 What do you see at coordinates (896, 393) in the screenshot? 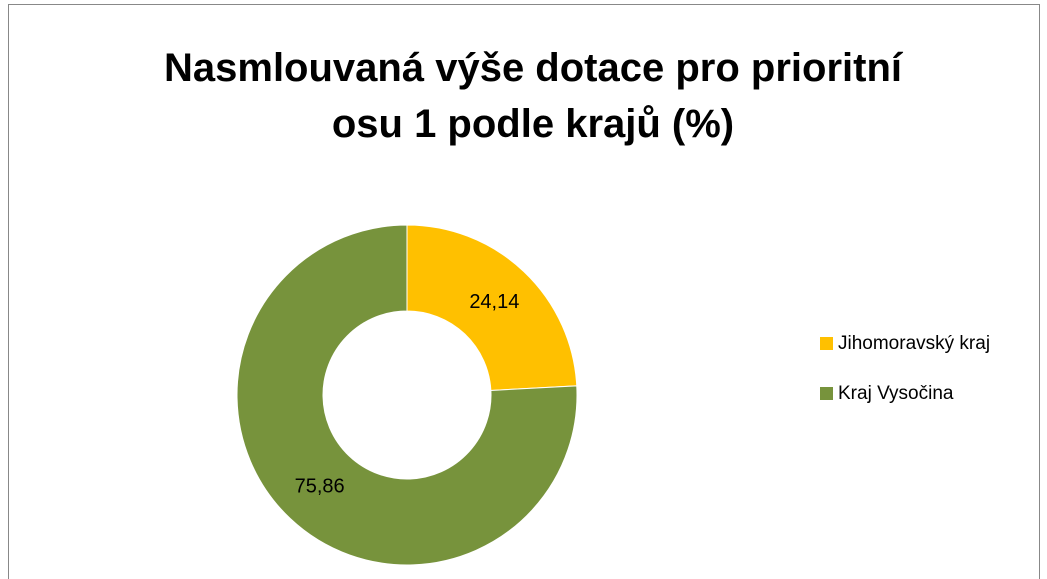
I see `legend-label: Kraj Vysočina` at bounding box center [896, 393].